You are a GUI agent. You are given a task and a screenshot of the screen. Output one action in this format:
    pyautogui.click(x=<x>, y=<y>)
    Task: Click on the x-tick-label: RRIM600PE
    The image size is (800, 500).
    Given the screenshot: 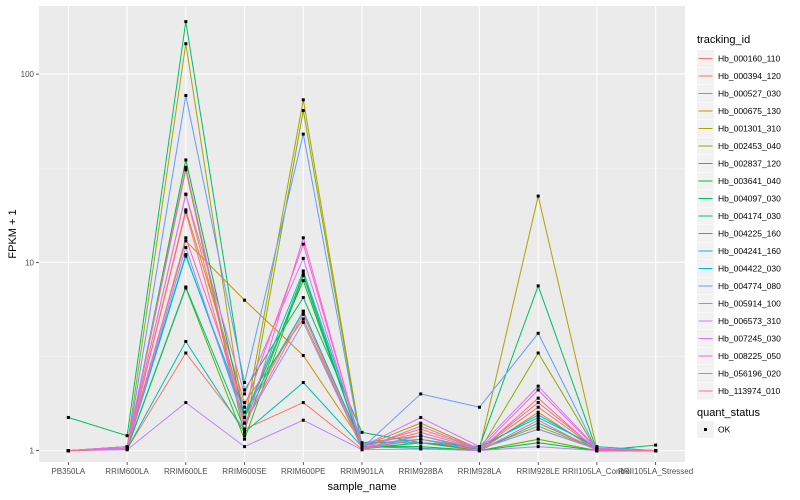 What is the action you would take?
    pyautogui.click(x=303, y=471)
    